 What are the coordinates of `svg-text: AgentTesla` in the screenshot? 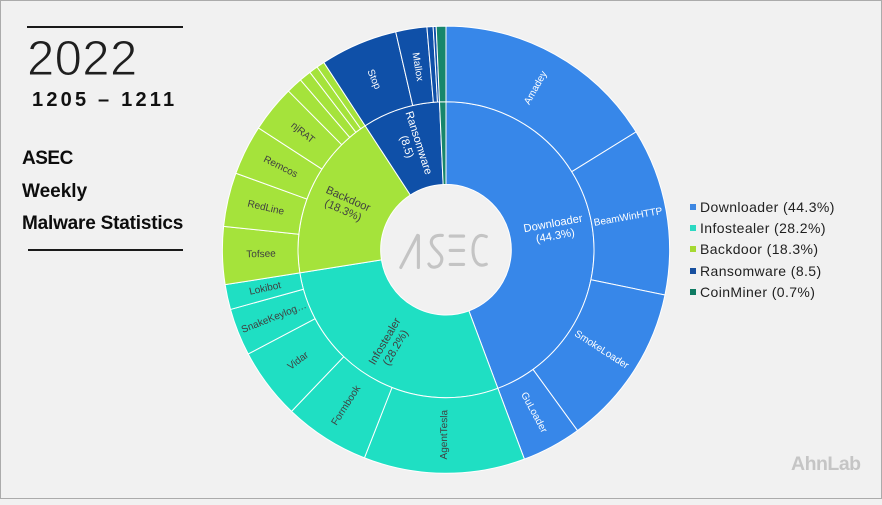 It's located at (444, 434).